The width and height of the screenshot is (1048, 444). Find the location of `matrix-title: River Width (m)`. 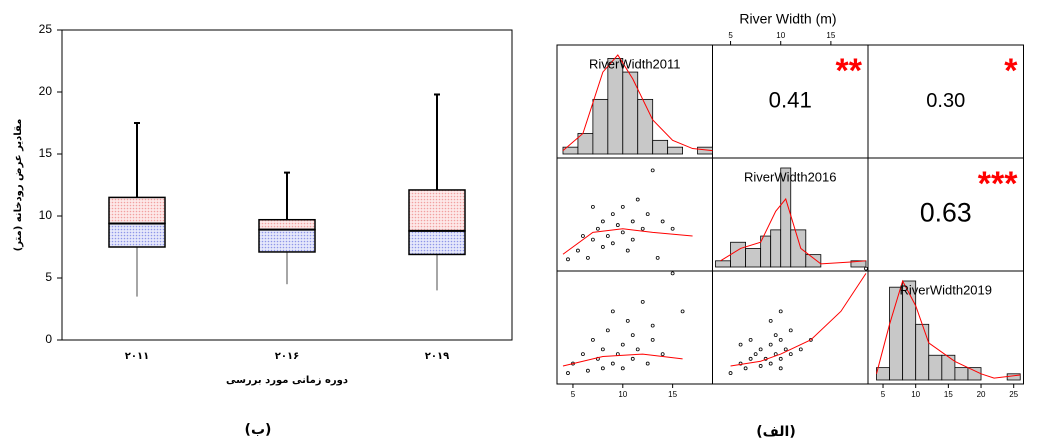

matrix-title: River Width (m) is located at coordinates (787, 19).